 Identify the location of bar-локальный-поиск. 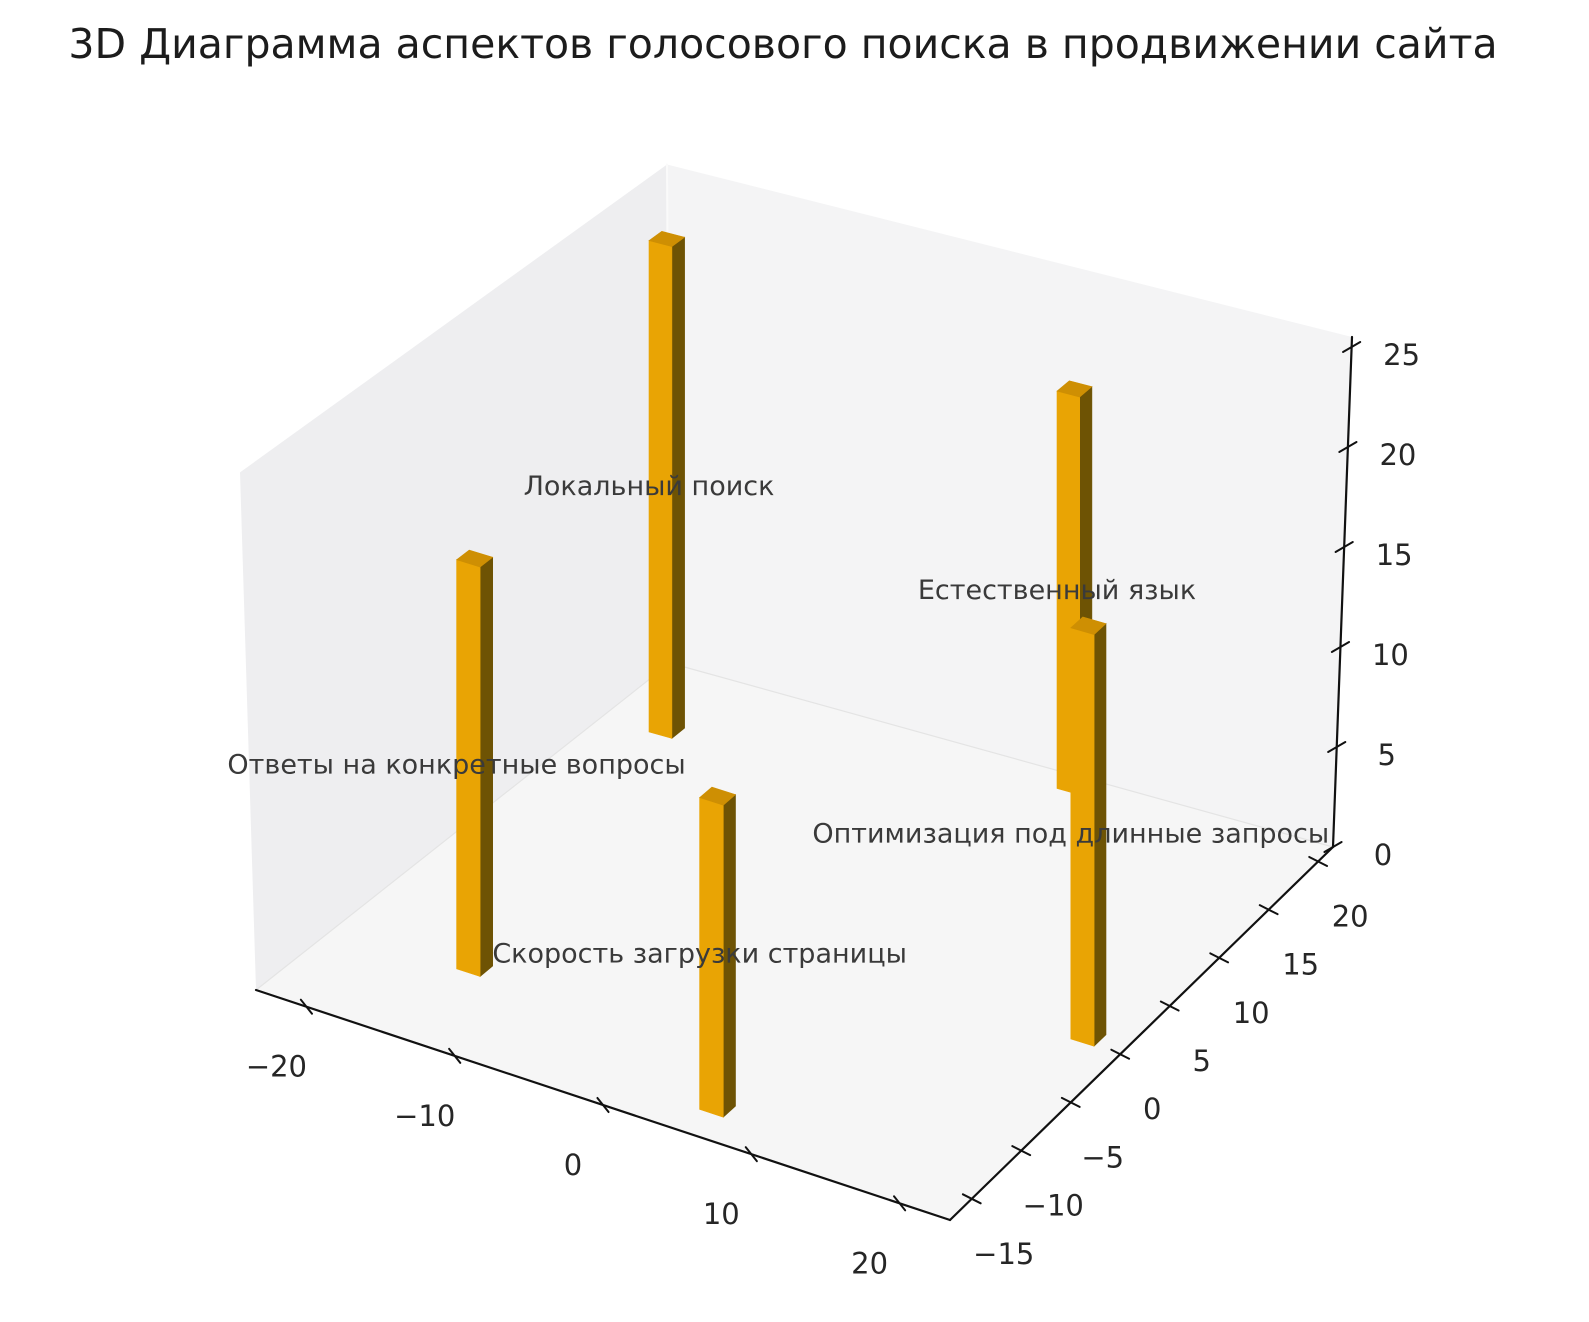
(667, 485).